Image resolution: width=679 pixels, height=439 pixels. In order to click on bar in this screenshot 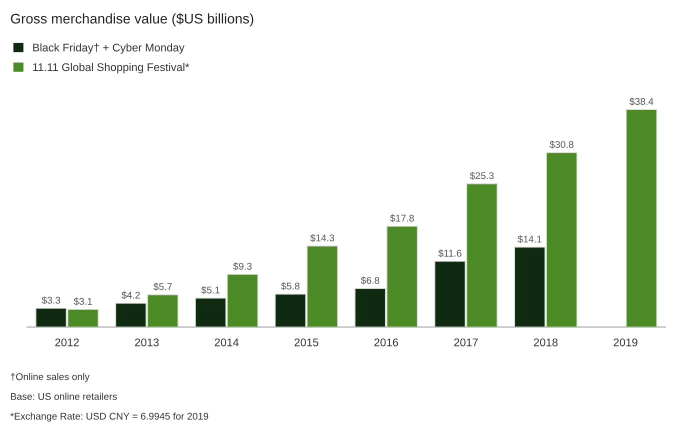, I will do `click(642, 218)`.